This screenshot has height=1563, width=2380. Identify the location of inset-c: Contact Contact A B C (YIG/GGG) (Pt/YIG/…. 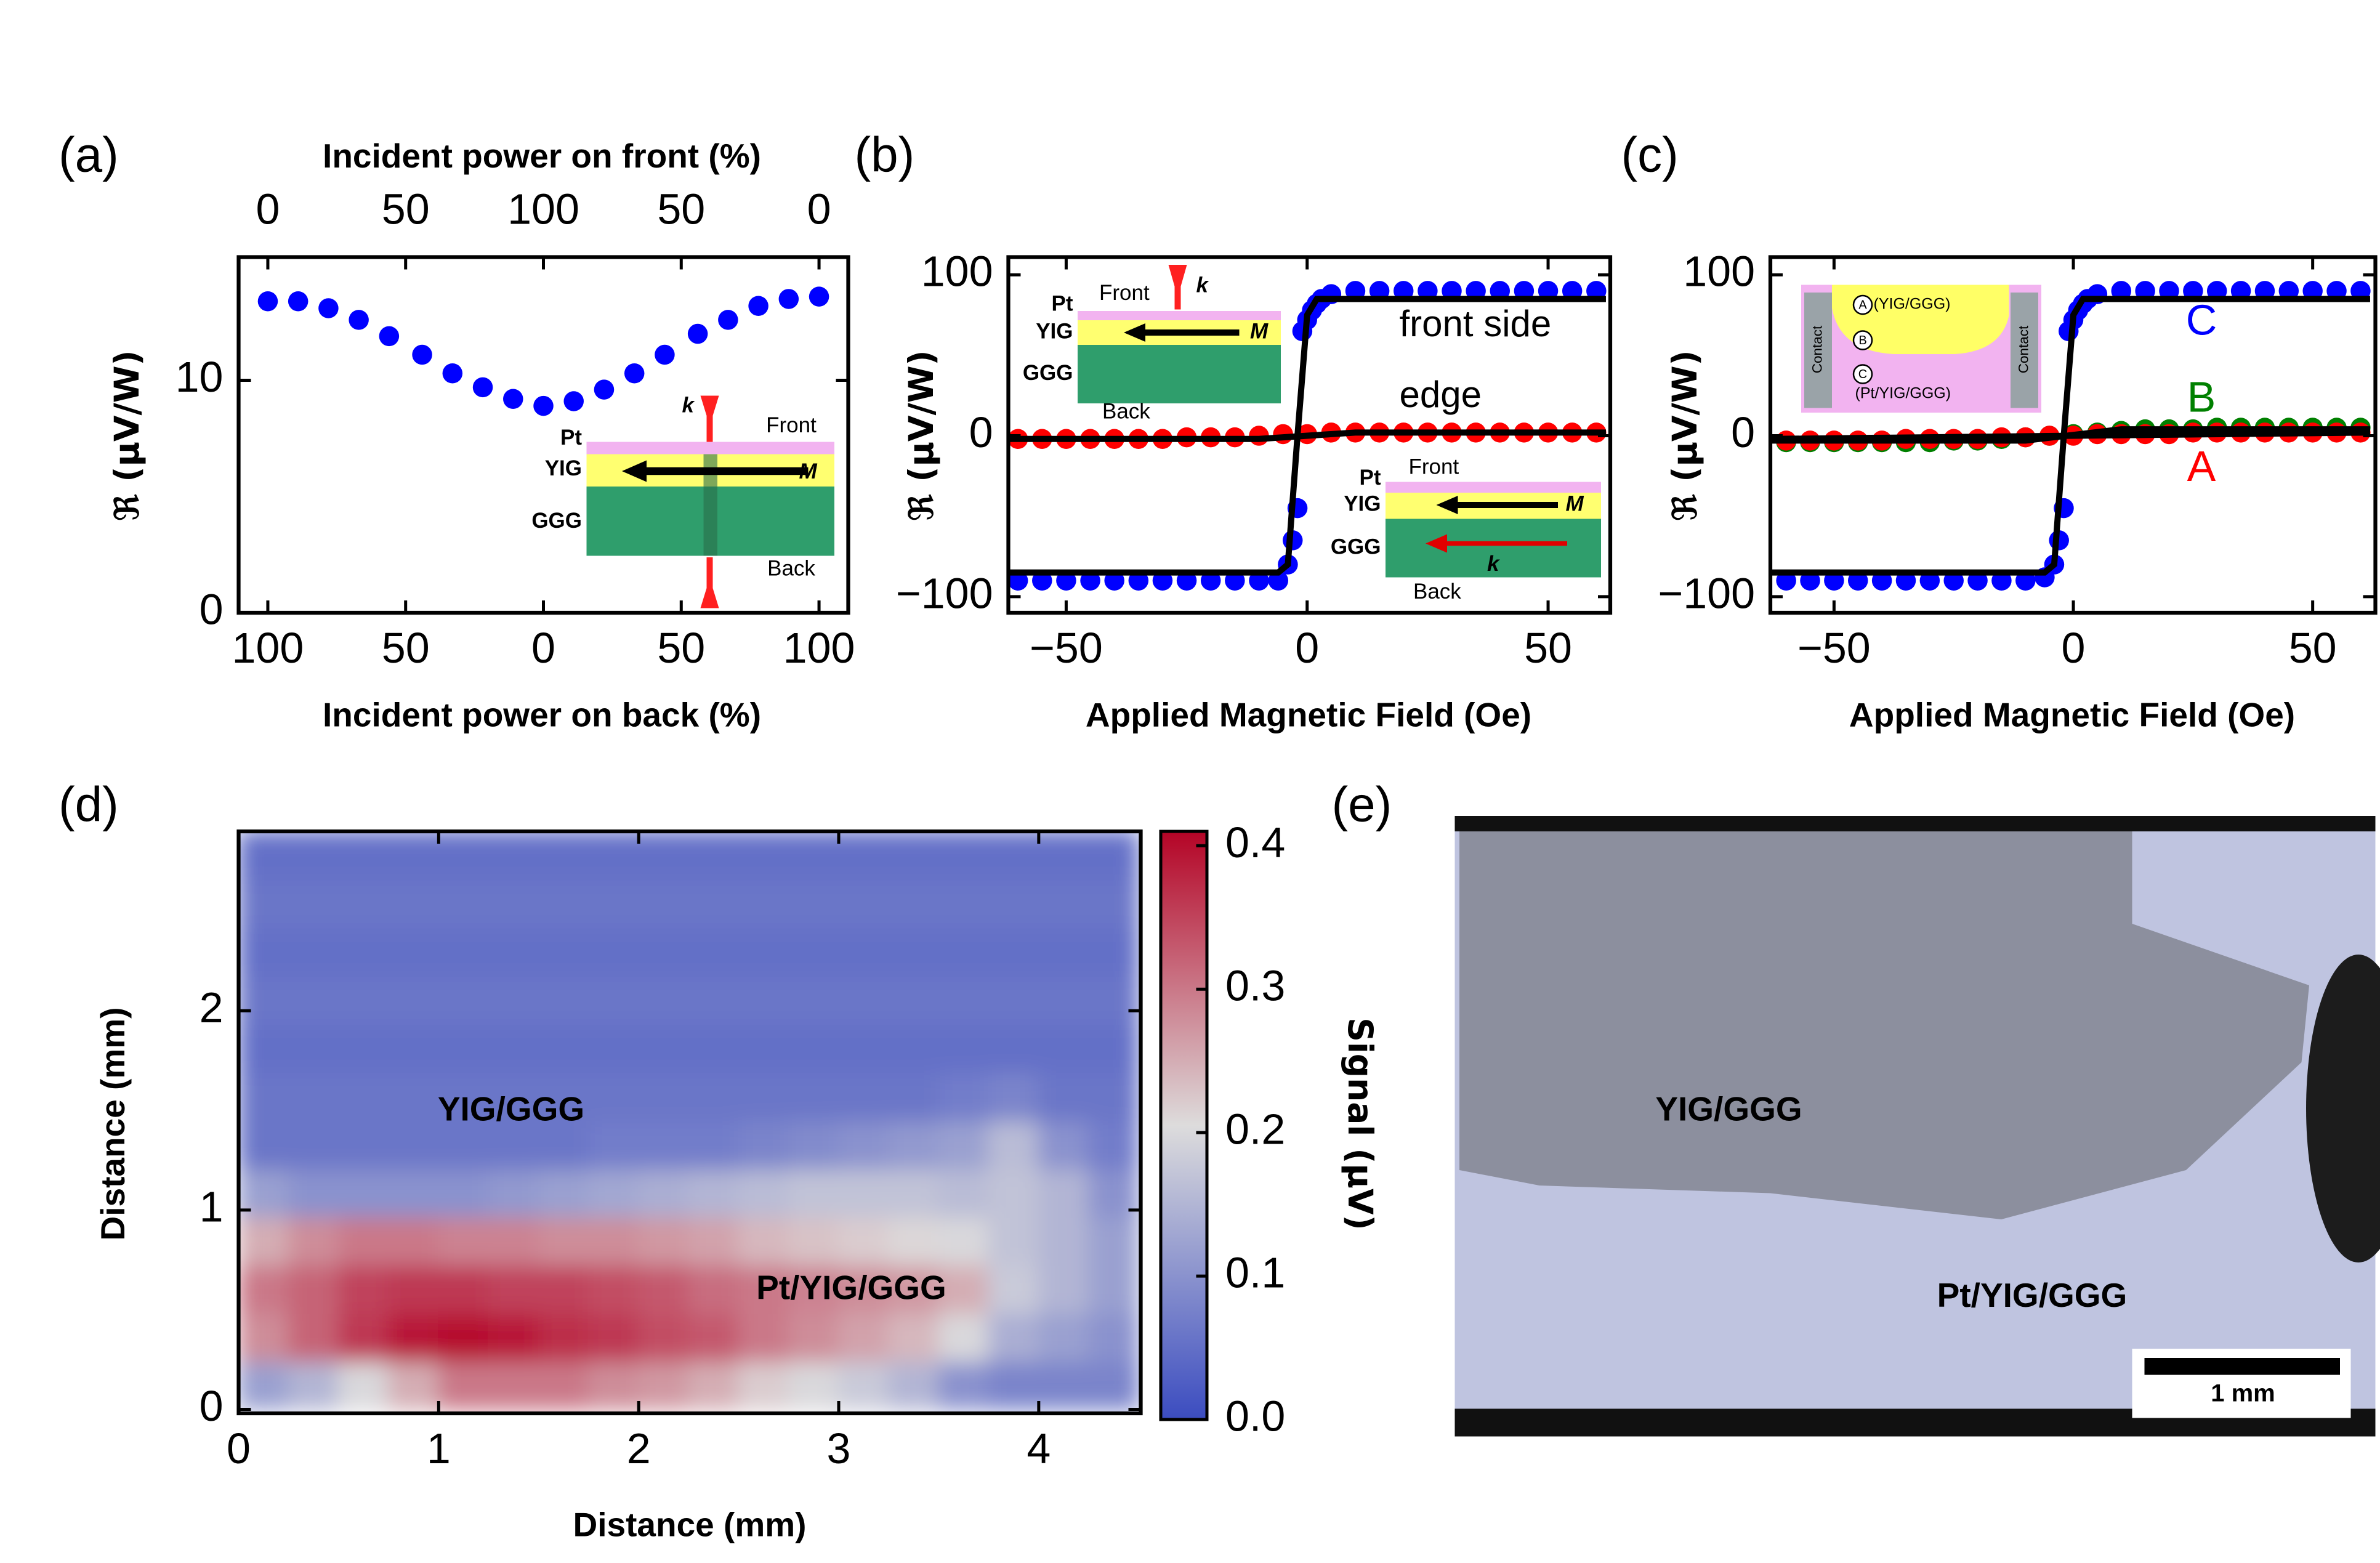
(1921, 349).